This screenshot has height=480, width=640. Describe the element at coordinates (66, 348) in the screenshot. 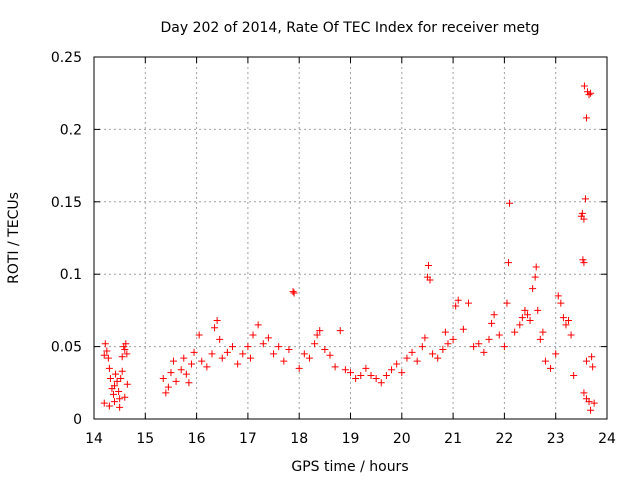

I see `y-tick-label: 0.05` at that location.